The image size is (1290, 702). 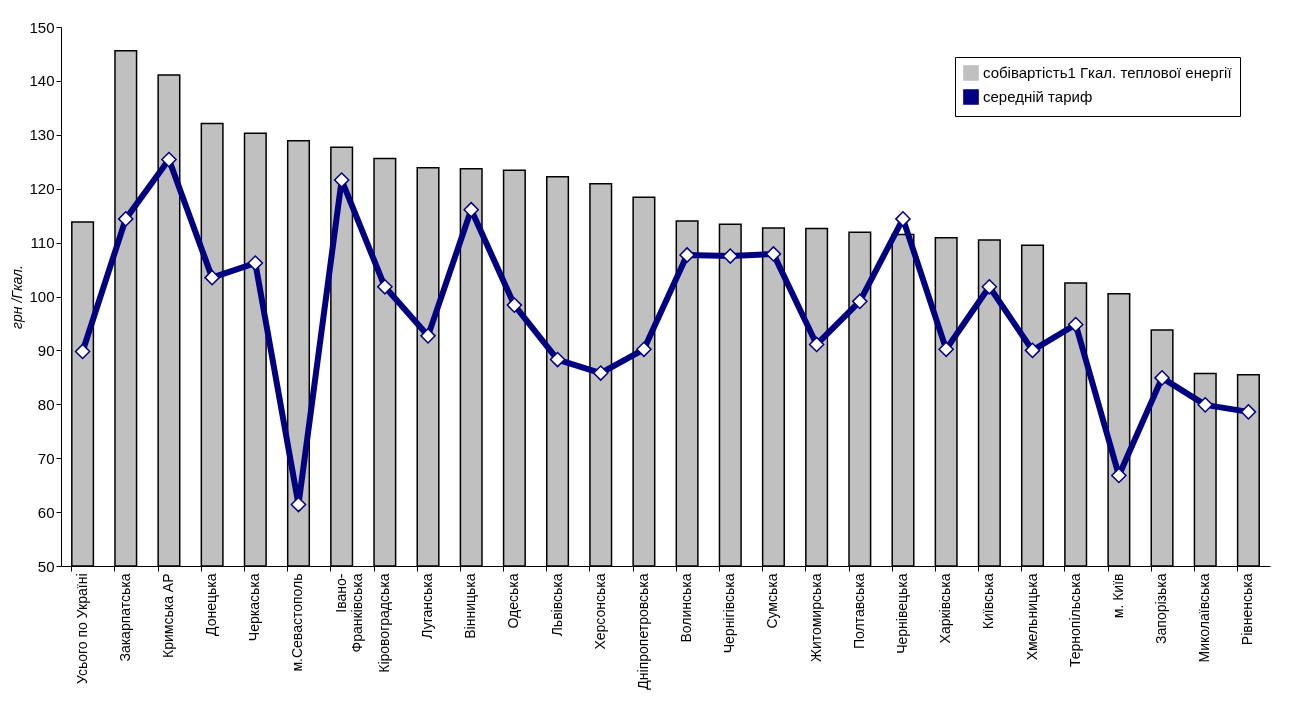 What do you see at coordinates (211, 604) in the screenshot?
I see `x-tick-label: Донецька` at bounding box center [211, 604].